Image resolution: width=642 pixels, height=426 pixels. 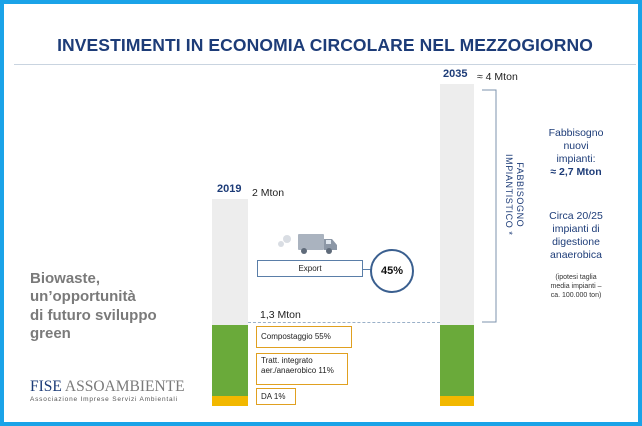 I want to click on need-vertical-line-2: IMPIANTISTICO *, so click(x=509, y=195).